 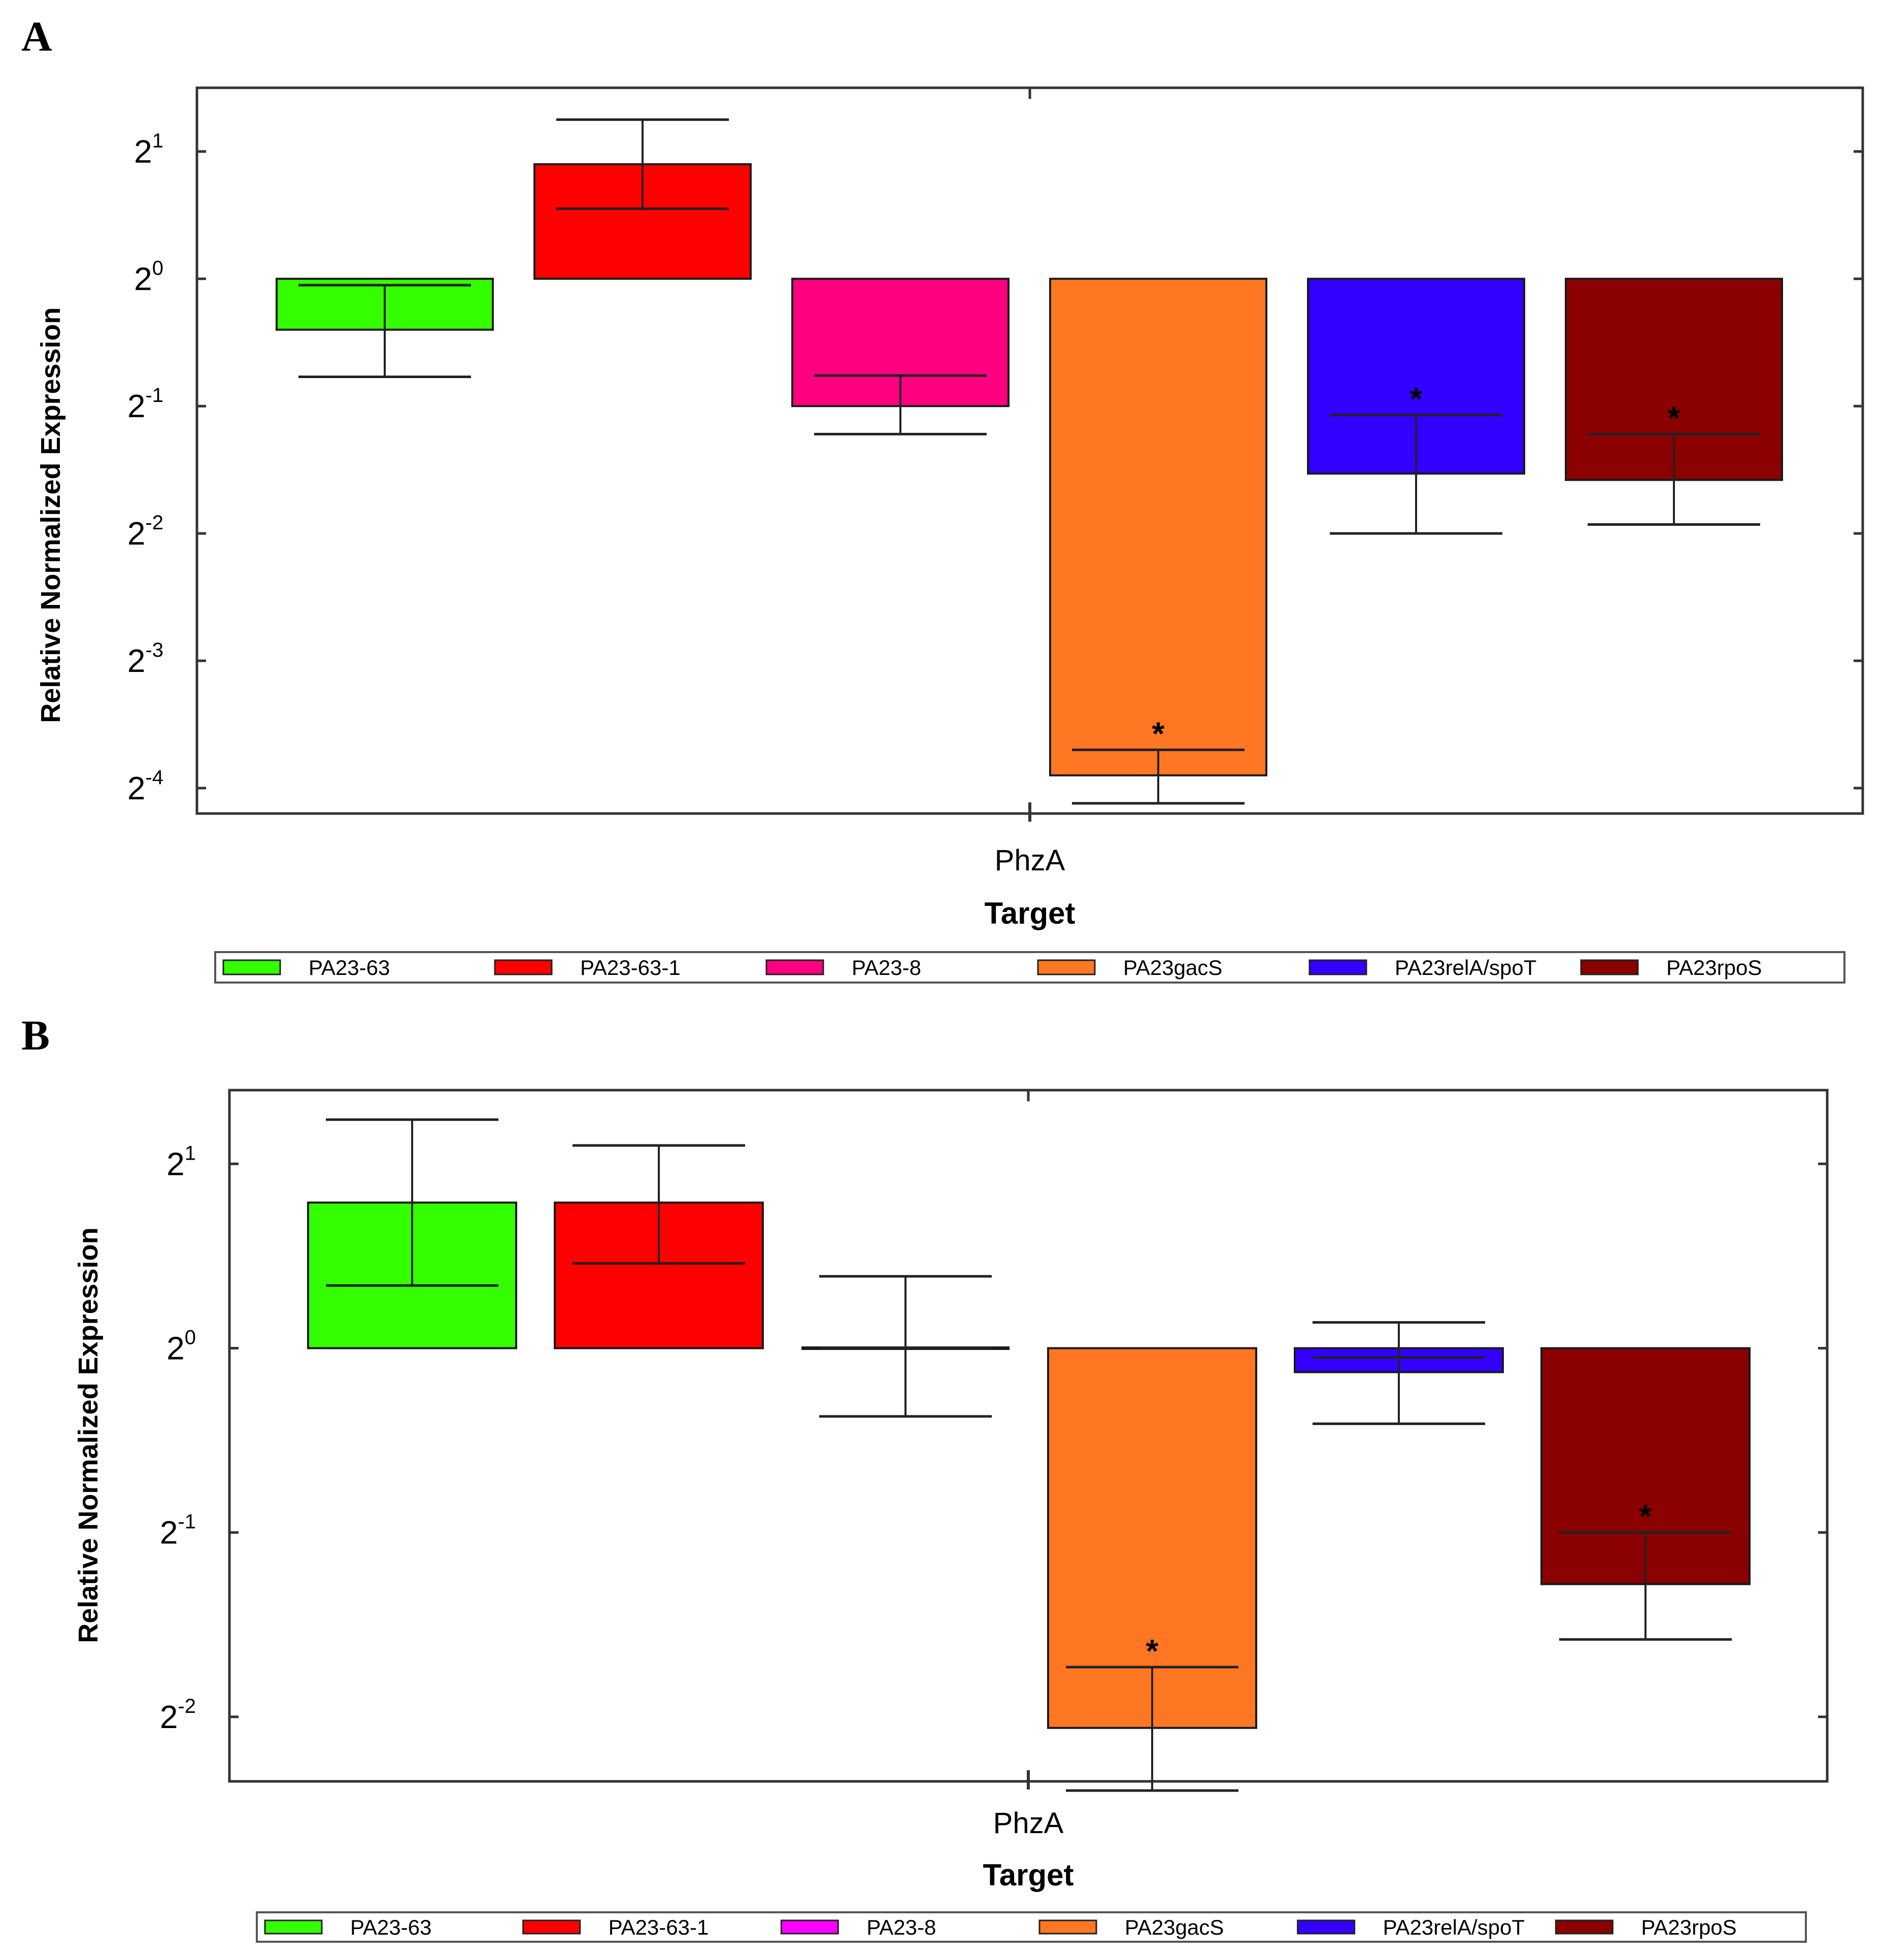 I want to click on panel-b-y-axis-title: Relative Normalized Expression, so click(x=89, y=1435).